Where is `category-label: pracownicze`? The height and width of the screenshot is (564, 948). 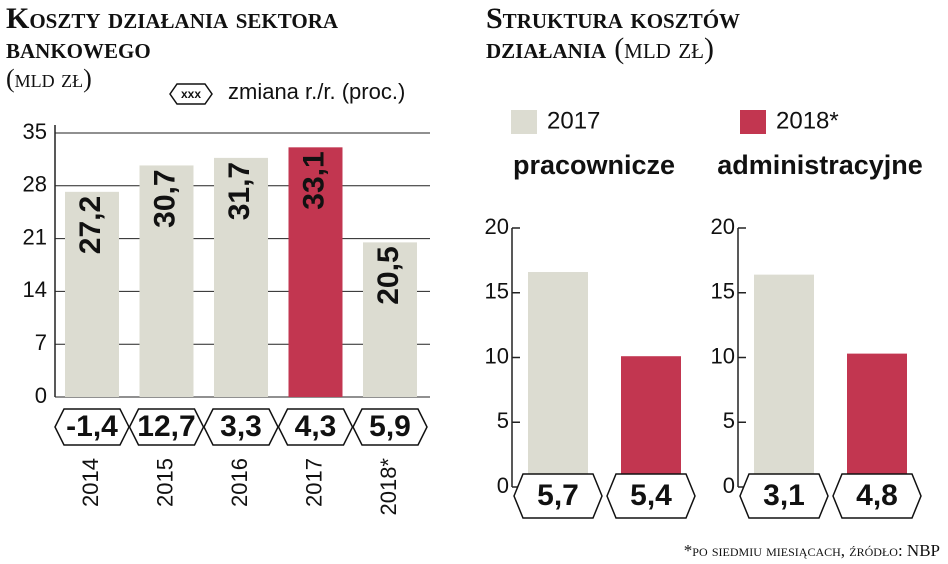 category-label: pracownicze is located at coordinates (594, 165).